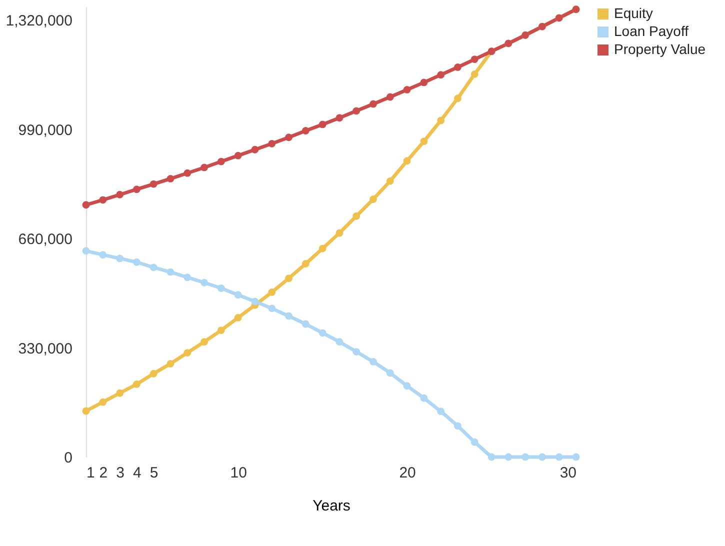  What do you see at coordinates (660, 49) in the screenshot?
I see `legend-label: Property Value` at bounding box center [660, 49].